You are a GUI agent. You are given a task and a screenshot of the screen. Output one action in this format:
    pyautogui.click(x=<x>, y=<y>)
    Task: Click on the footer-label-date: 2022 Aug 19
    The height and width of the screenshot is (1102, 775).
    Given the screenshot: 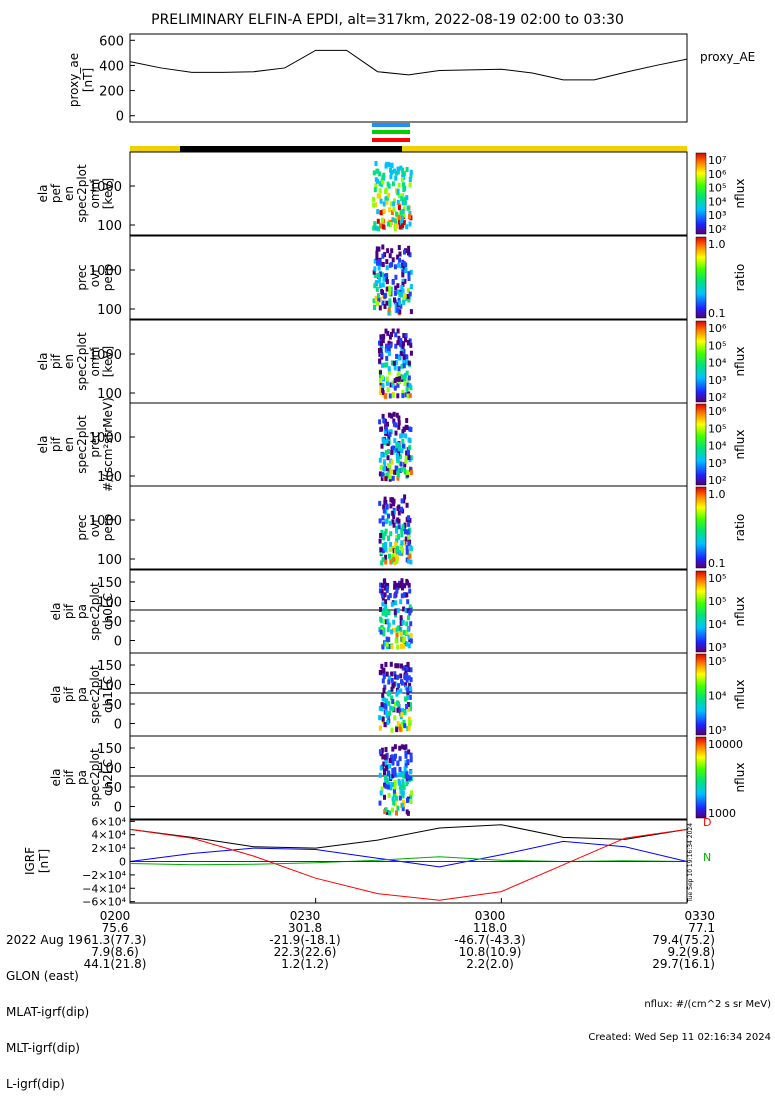 What is the action you would take?
    pyautogui.click(x=44, y=940)
    